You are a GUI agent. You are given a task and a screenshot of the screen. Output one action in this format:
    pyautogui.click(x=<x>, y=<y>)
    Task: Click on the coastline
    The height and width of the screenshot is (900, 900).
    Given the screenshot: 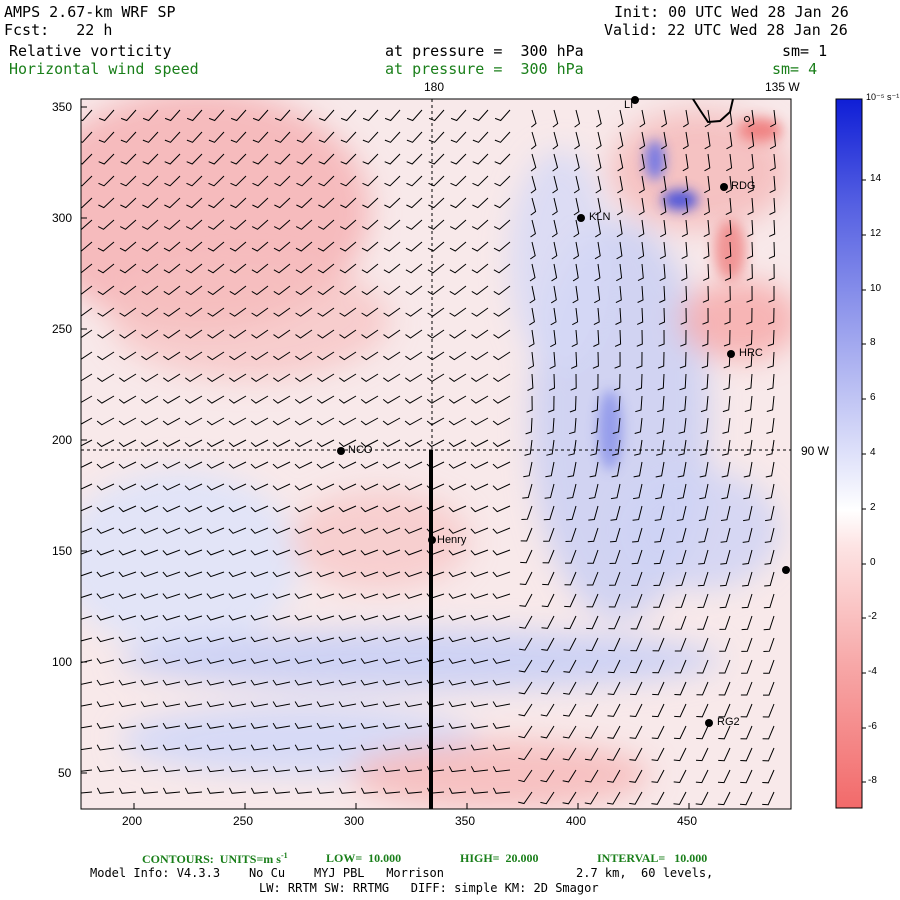 What is the action you would take?
    pyautogui.click(x=713, y=111)
    